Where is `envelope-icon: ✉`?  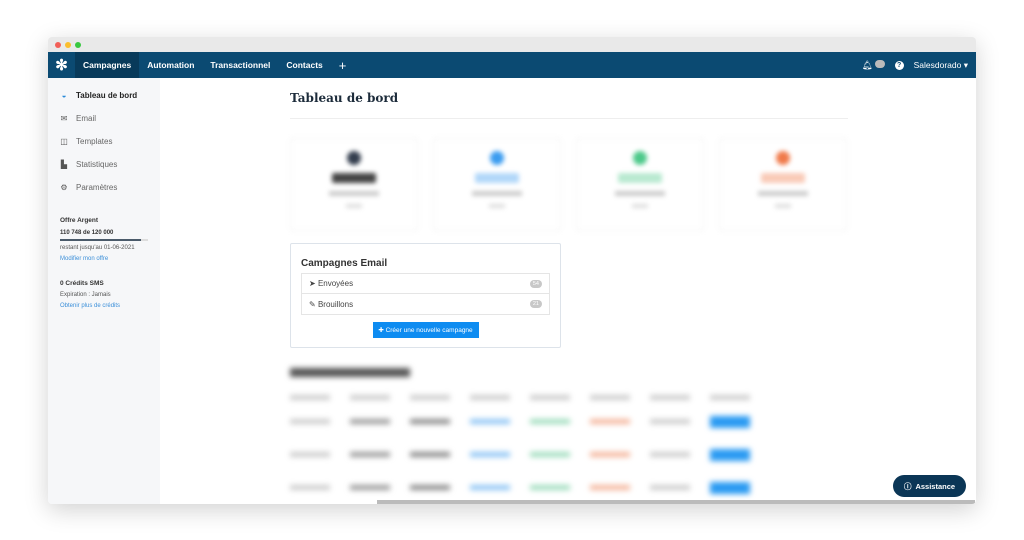
envelope-icon: ✉ is located at coordinates (64, 118).